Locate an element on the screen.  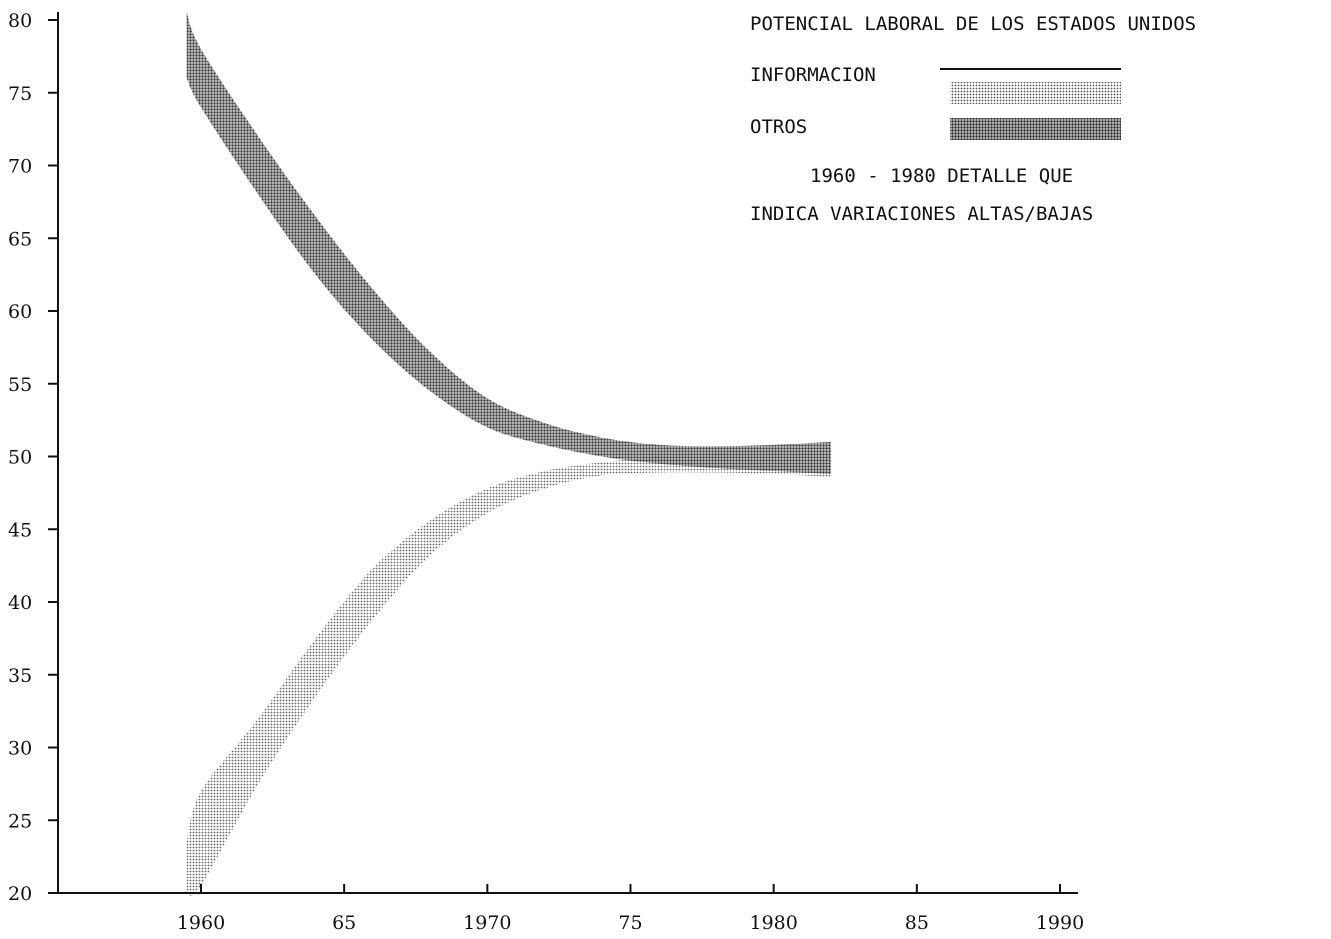
x-tick-label: 85 is located at coordinates (917, 923).